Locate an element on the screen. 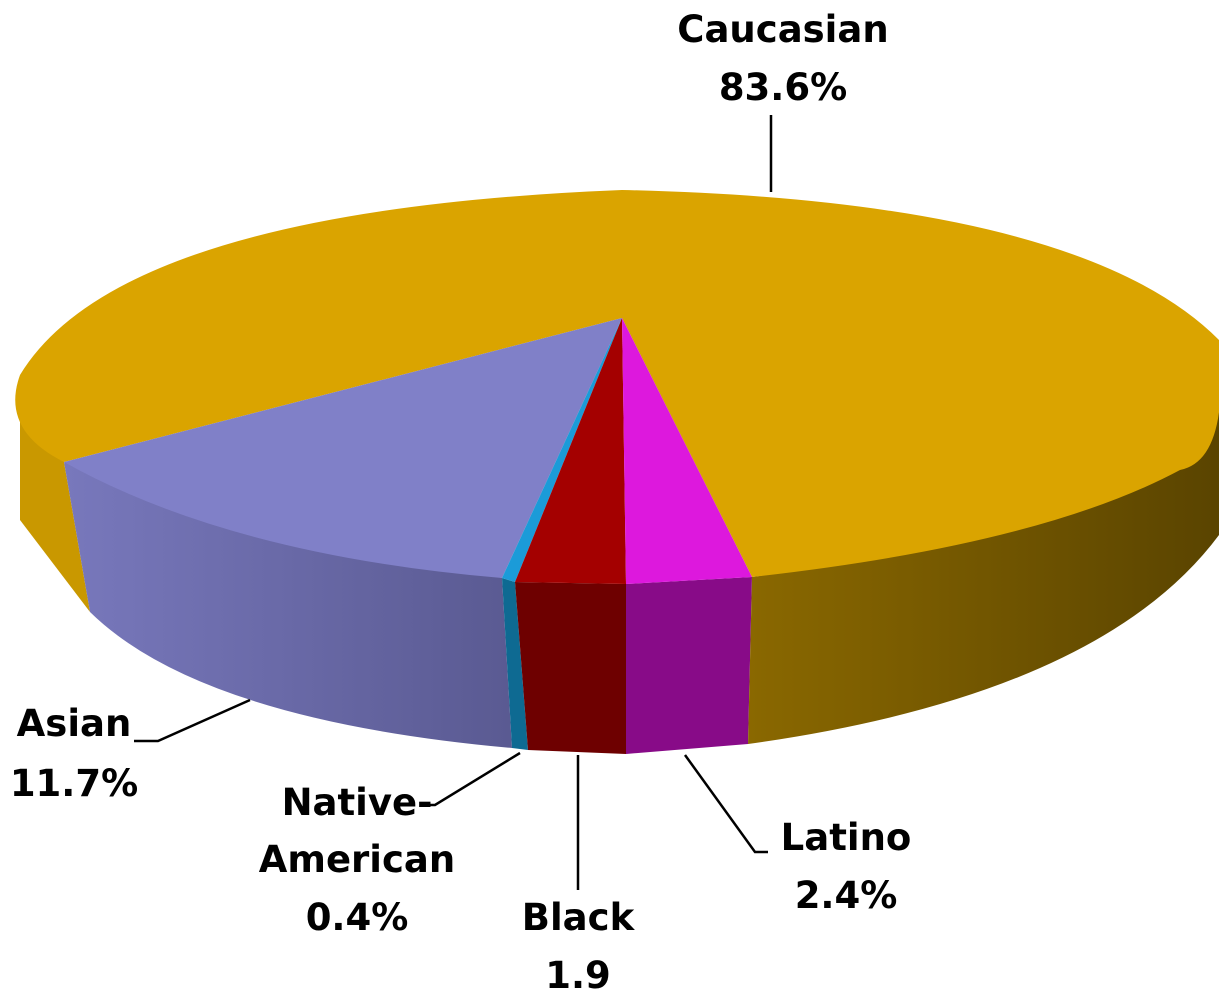  native-american-leader is located at coordinates (472, 779).